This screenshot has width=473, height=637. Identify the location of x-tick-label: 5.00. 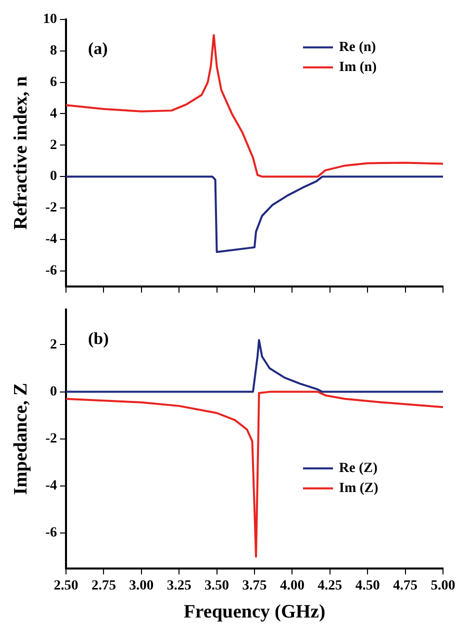
(443, 586).